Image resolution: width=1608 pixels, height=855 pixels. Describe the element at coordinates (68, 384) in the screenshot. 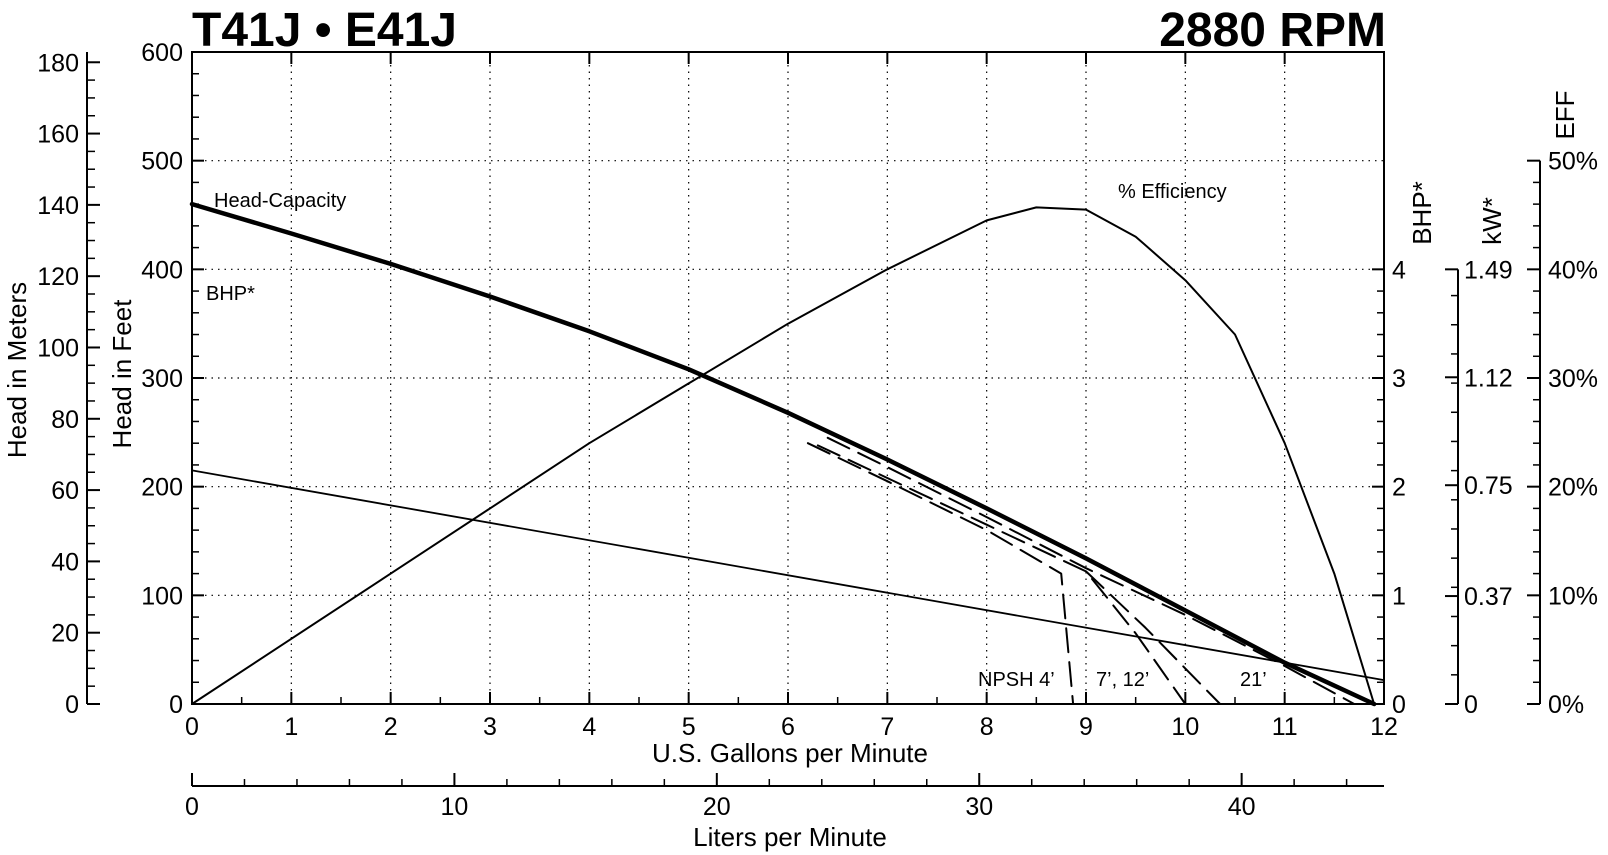

I see `y-axis-meters: 0 20 40 60 80 100 120 140 160 180` at that location.